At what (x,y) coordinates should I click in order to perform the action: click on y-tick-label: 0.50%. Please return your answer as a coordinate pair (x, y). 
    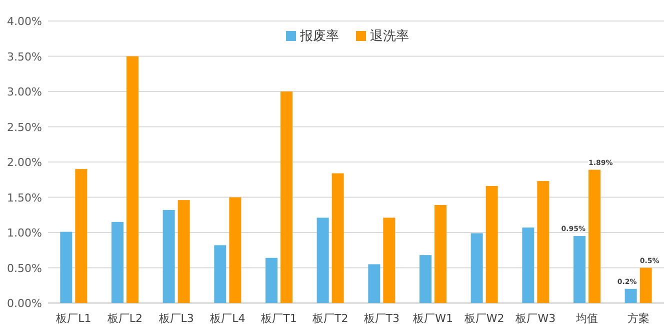
    Looking at the image, I should click on (24, 268).